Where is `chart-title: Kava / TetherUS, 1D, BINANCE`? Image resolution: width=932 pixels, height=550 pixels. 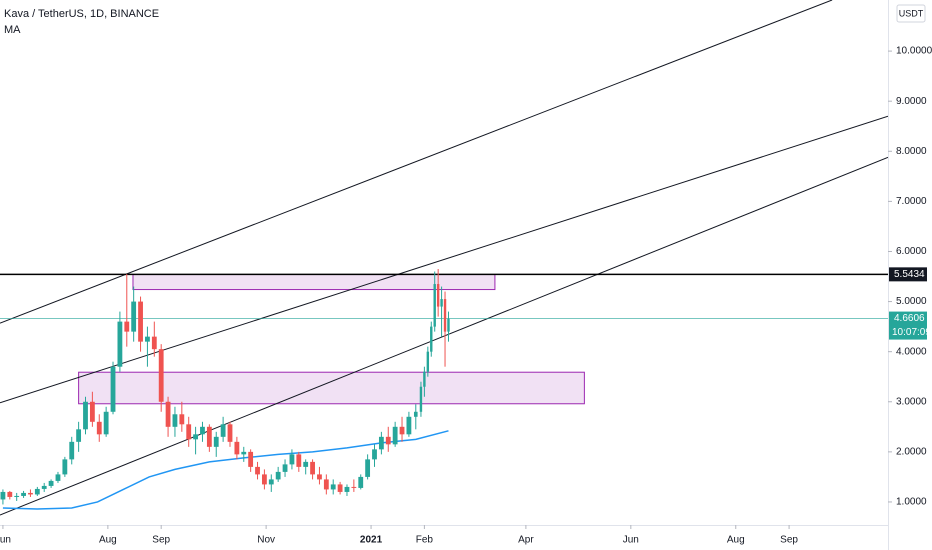
chart-title: Kava / TetherUS, 1D, BINANCE is located at coordinates (81, 14).